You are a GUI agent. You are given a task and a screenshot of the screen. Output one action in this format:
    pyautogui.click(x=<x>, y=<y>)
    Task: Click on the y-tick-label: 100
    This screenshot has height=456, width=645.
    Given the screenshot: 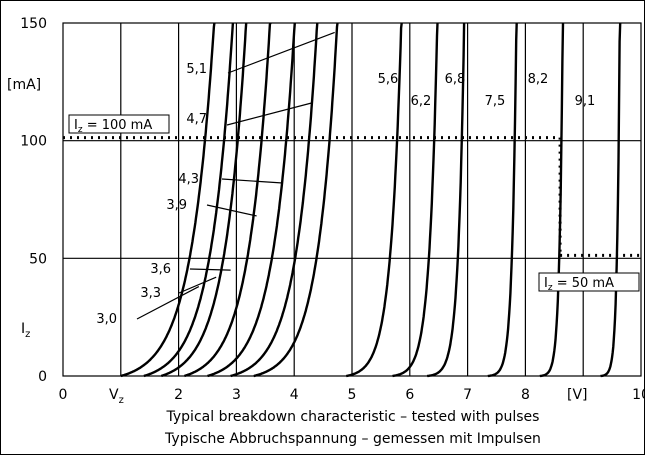 What is the action you would take?
    pyautogui.click(x=33, y=142)
    